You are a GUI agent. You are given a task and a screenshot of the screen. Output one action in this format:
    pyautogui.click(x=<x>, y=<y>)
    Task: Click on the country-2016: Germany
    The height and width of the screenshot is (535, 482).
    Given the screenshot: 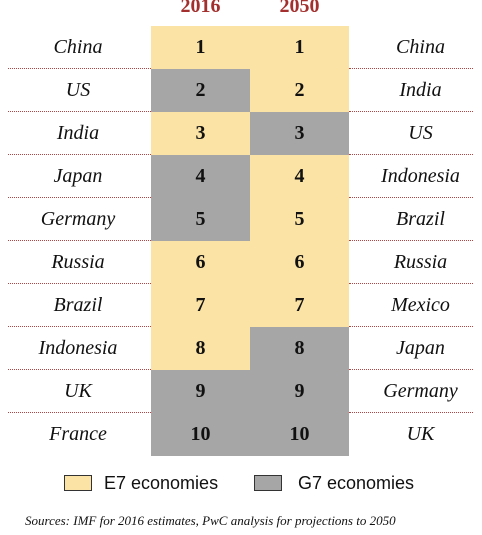 What is the action you would take?
    pyautogui.click(x=78, y=219)
    